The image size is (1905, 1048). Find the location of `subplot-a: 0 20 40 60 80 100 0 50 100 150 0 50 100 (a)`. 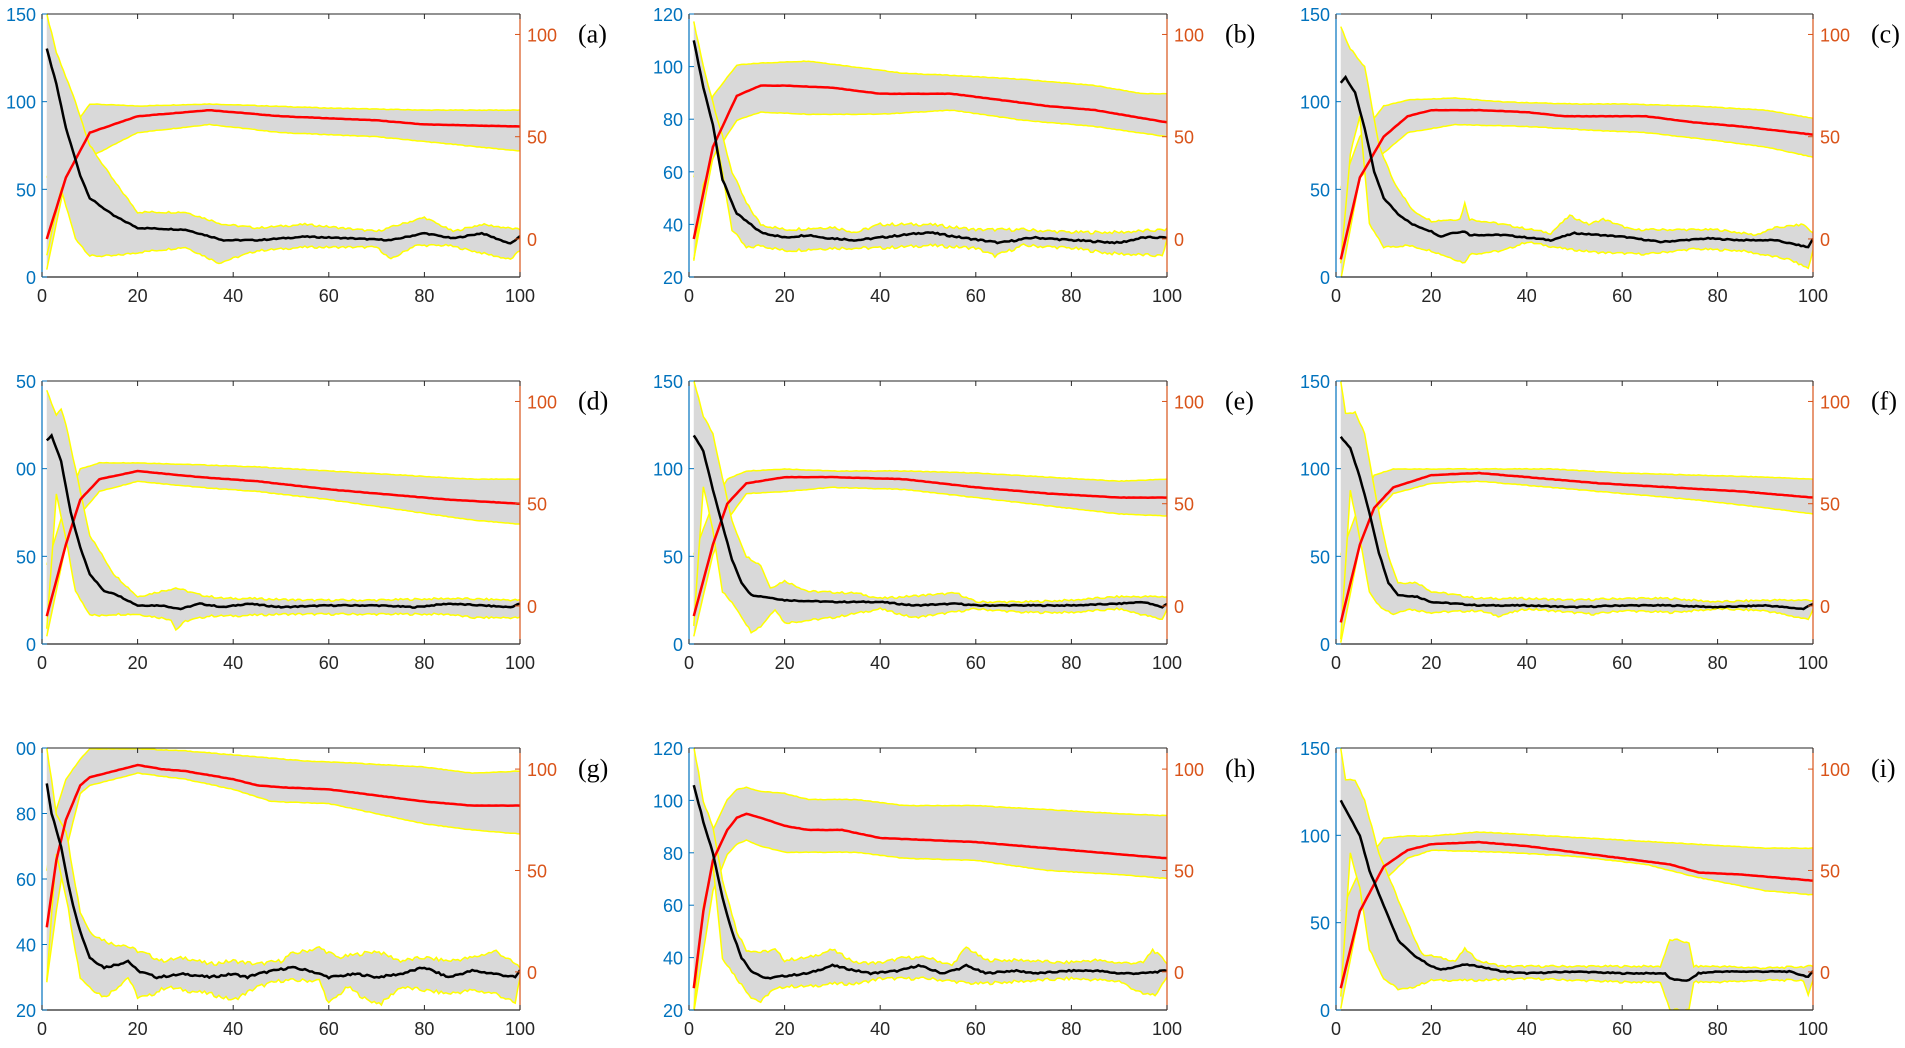

subplot-a: 0 20 40 60 80 100 0 50 100 150 0 50 100 (a) is located at coordinates (306, 155).